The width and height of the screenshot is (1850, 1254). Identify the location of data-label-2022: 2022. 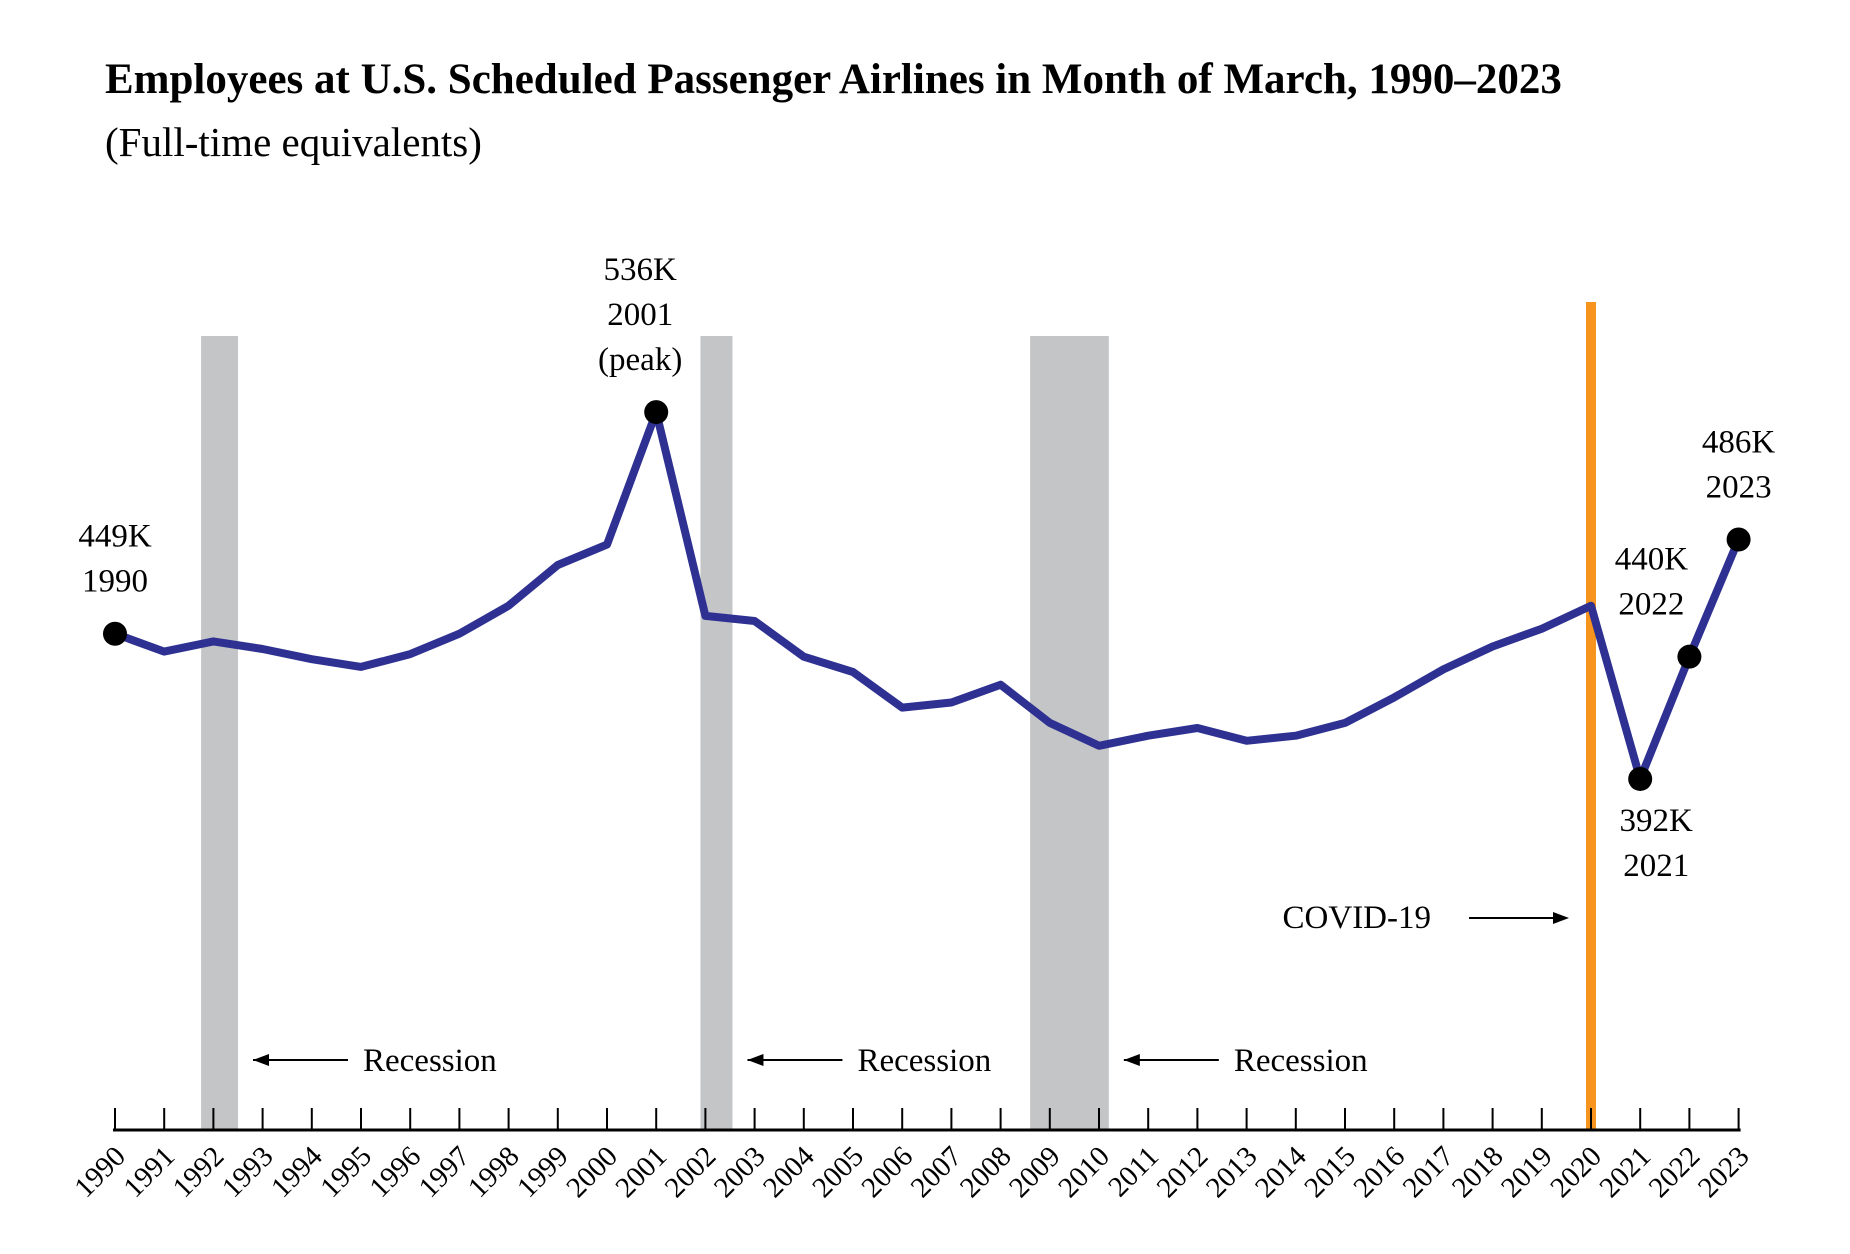
(1651, 605).